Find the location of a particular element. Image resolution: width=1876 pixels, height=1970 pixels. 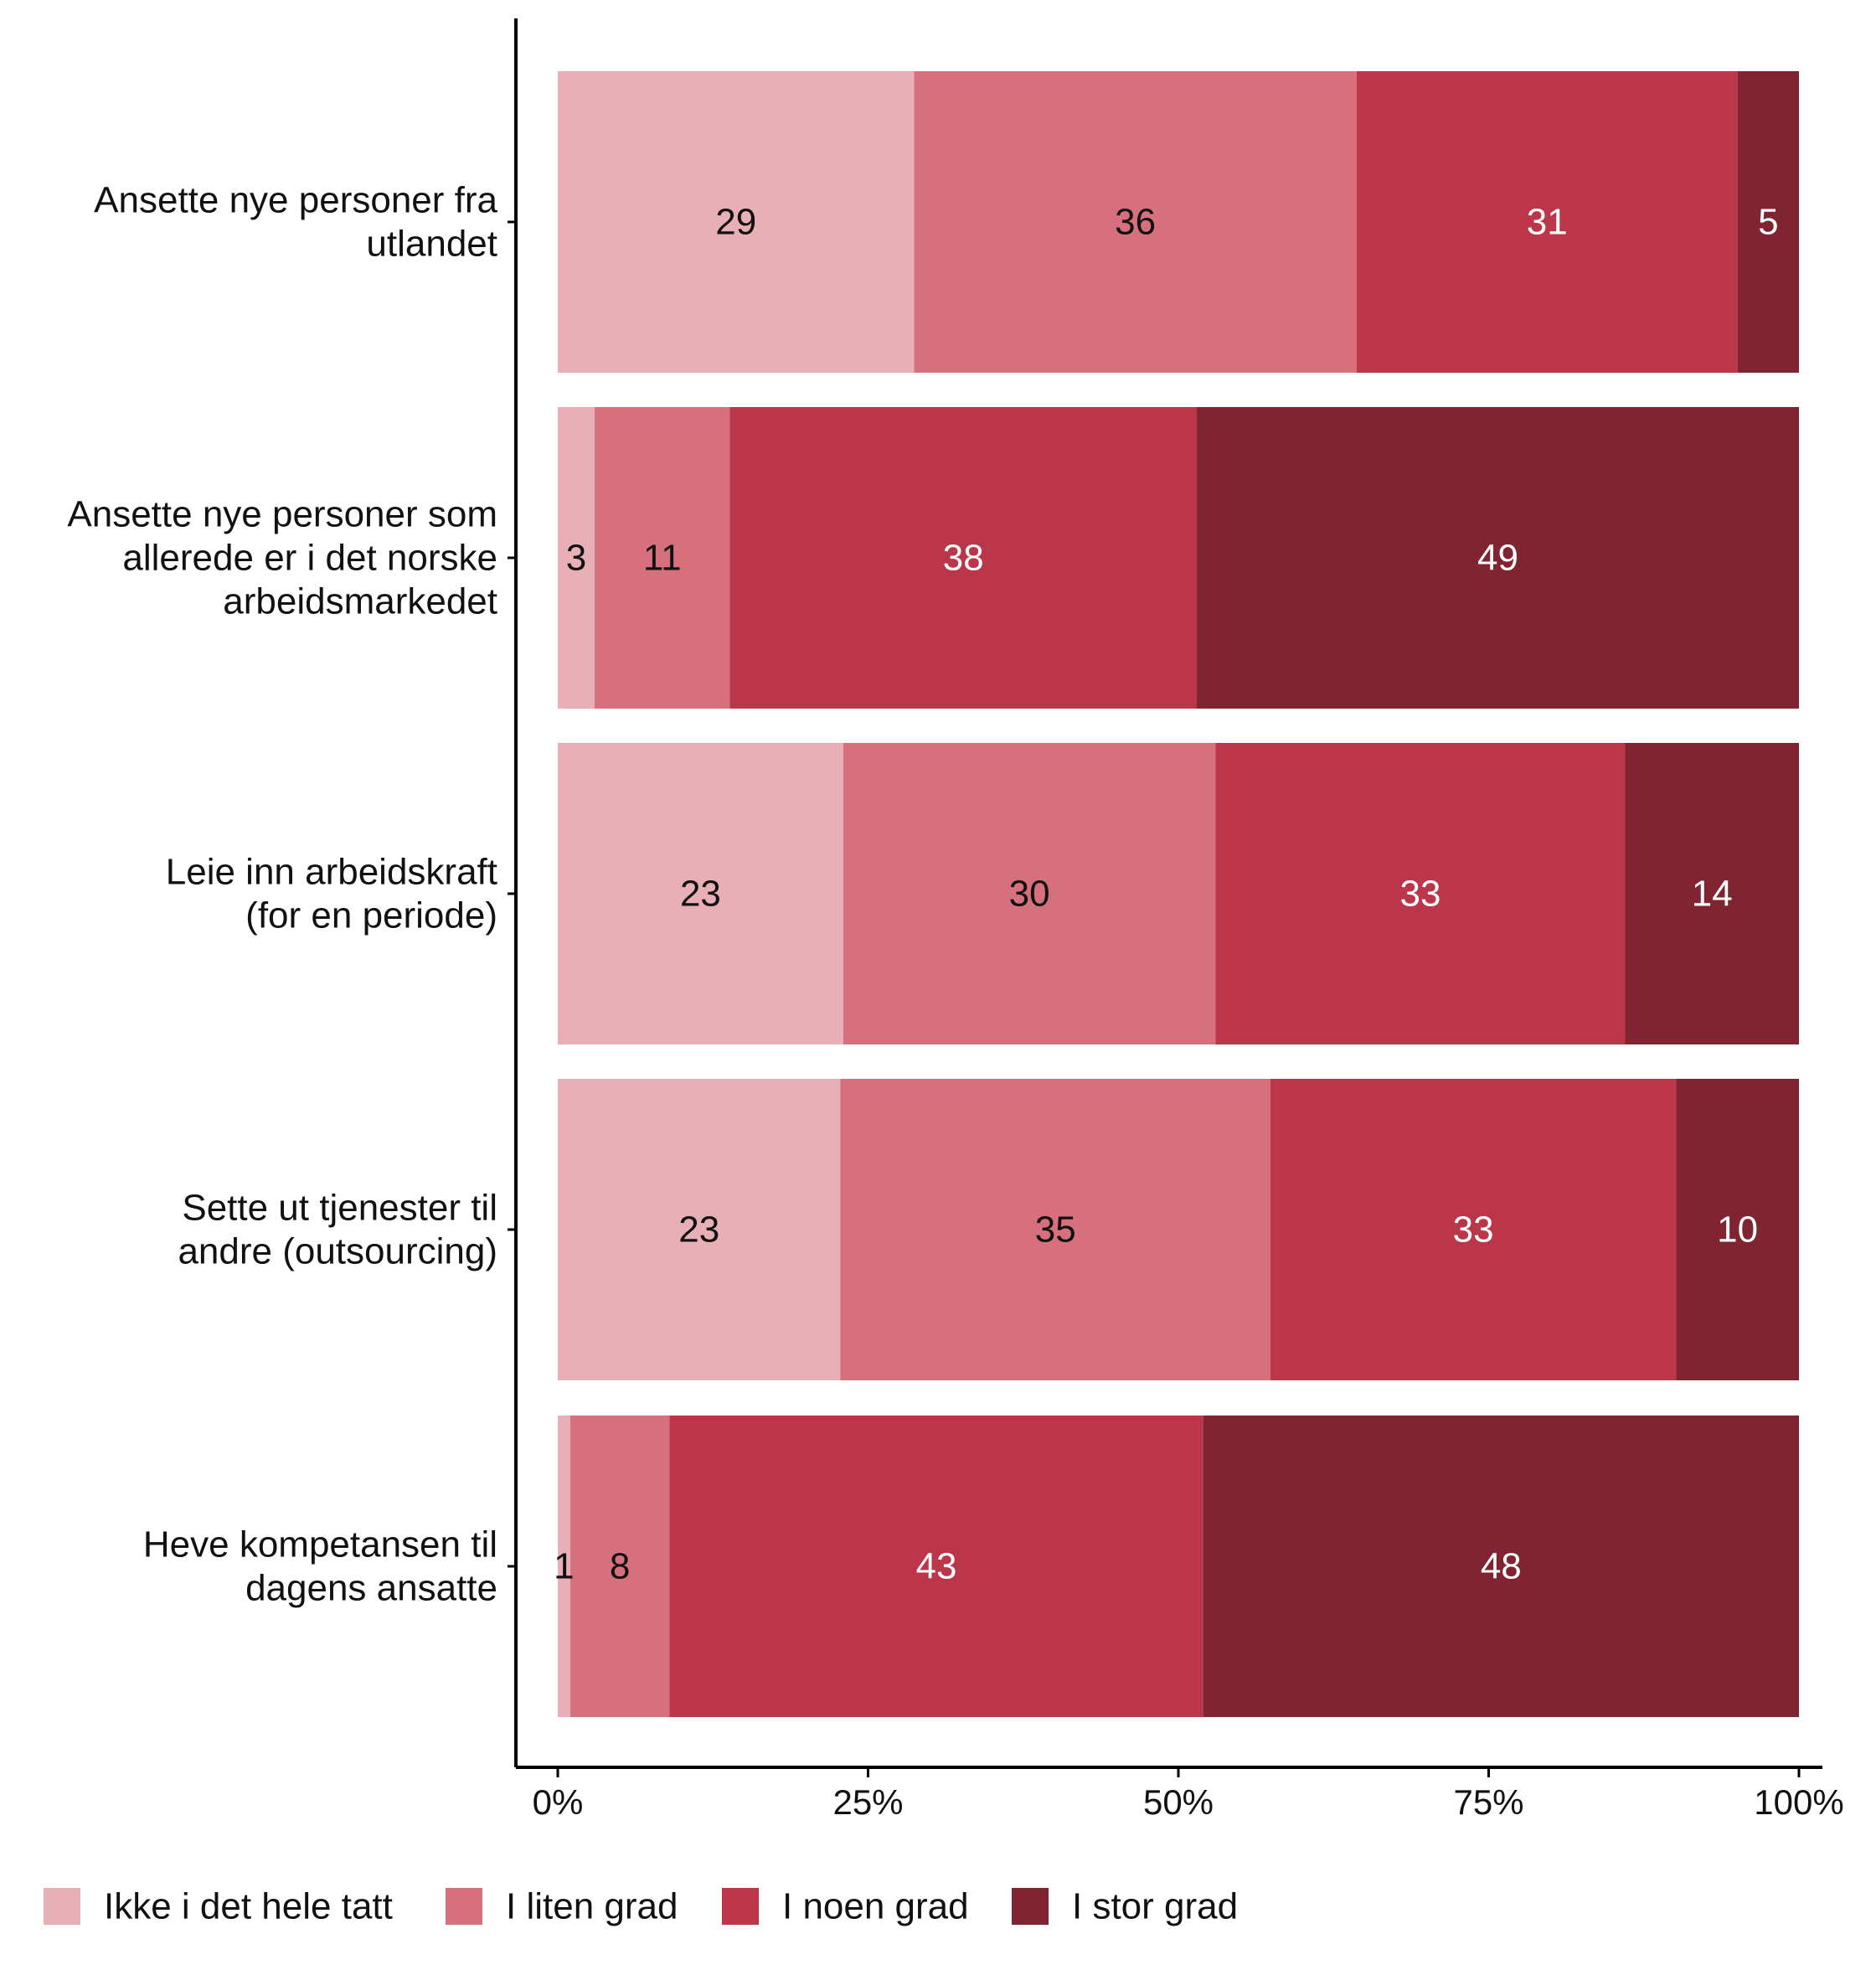

data-label: 29 is located at coordinates (735, 222).